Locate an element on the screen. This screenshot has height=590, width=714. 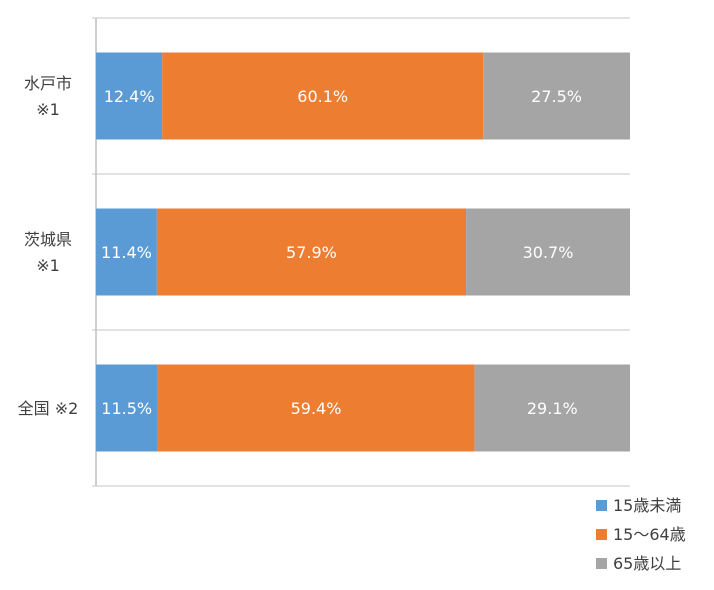
legend-label: 15～64歳 is located at coordinates (649, 534).